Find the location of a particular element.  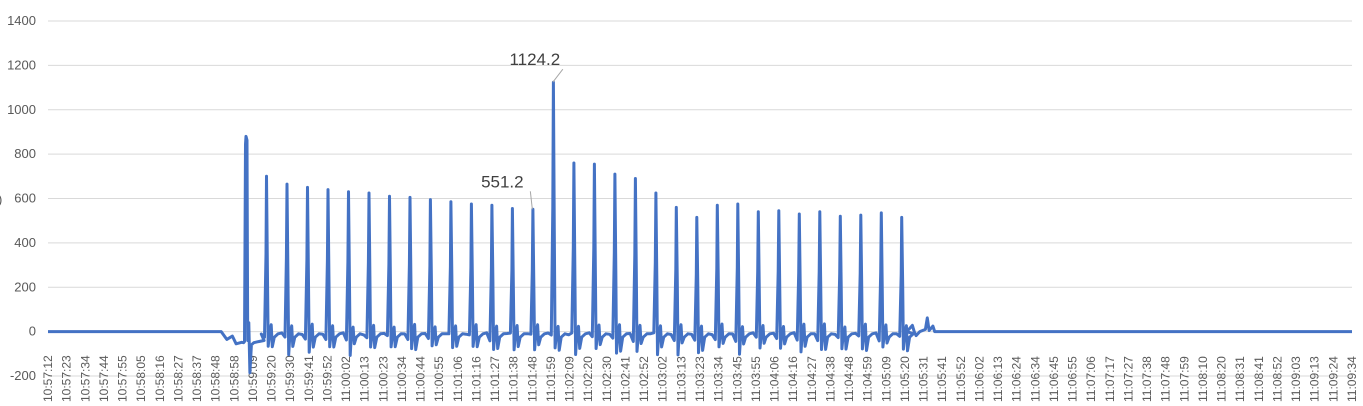

x-tick-label: 11:01:06 is located at coordinates (458, 379).